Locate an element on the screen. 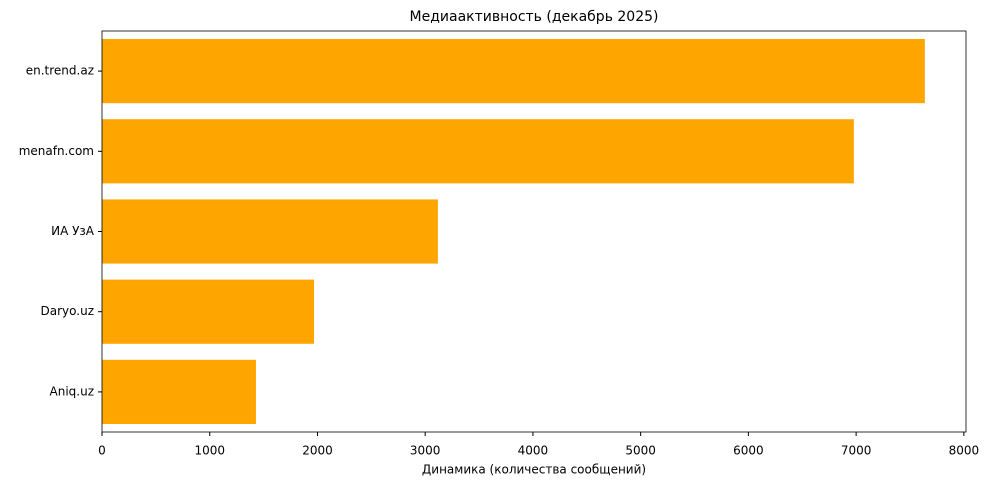  x-tick-label: 1000 is located at coordinates (209, 451).